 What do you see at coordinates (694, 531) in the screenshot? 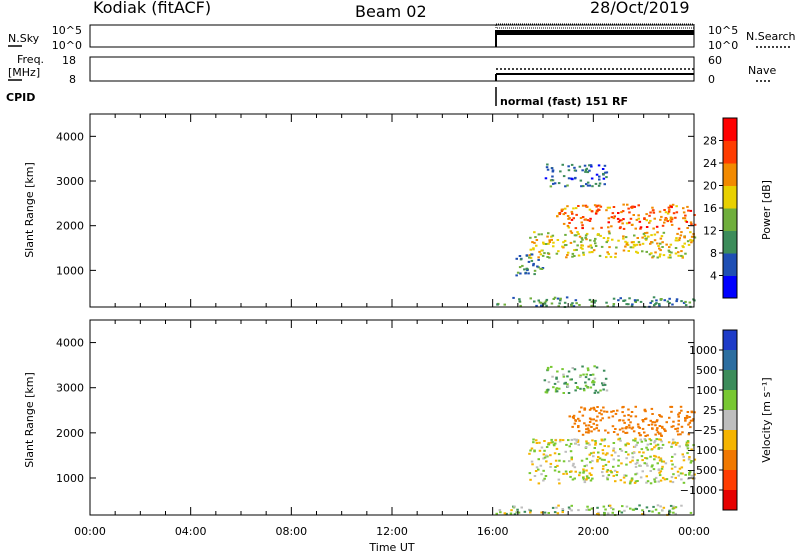
I see `x-tick-label: 00:00` at bounding box center [694, 531].